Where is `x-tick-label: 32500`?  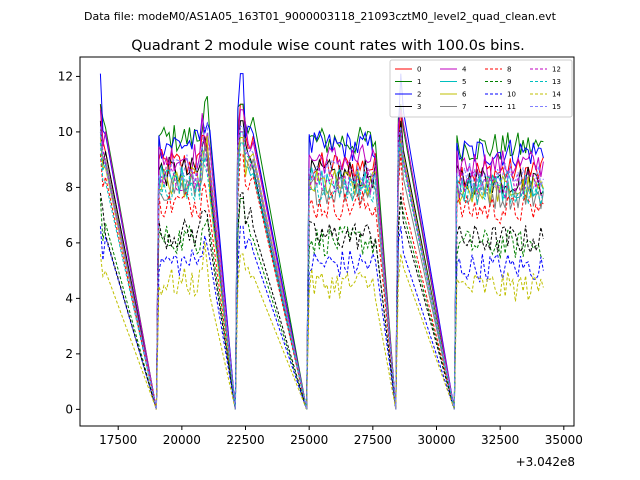 x-tick-label: 32500 is located at coordinates (500, 440).